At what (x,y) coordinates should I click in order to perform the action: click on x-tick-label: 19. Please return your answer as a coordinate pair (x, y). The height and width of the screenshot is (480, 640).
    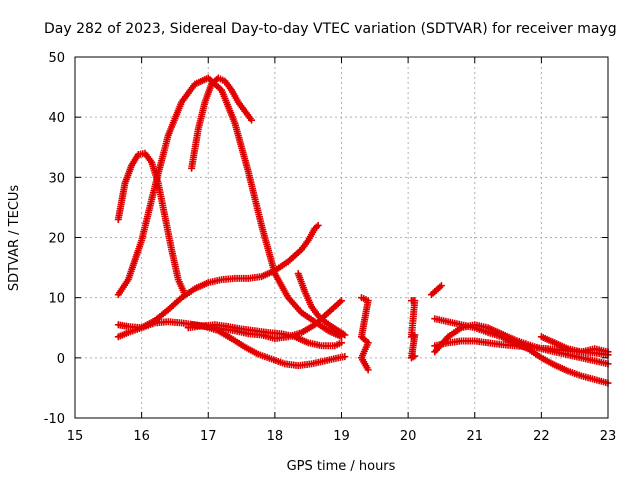
    Looking at the image, I should click on (341, 436).